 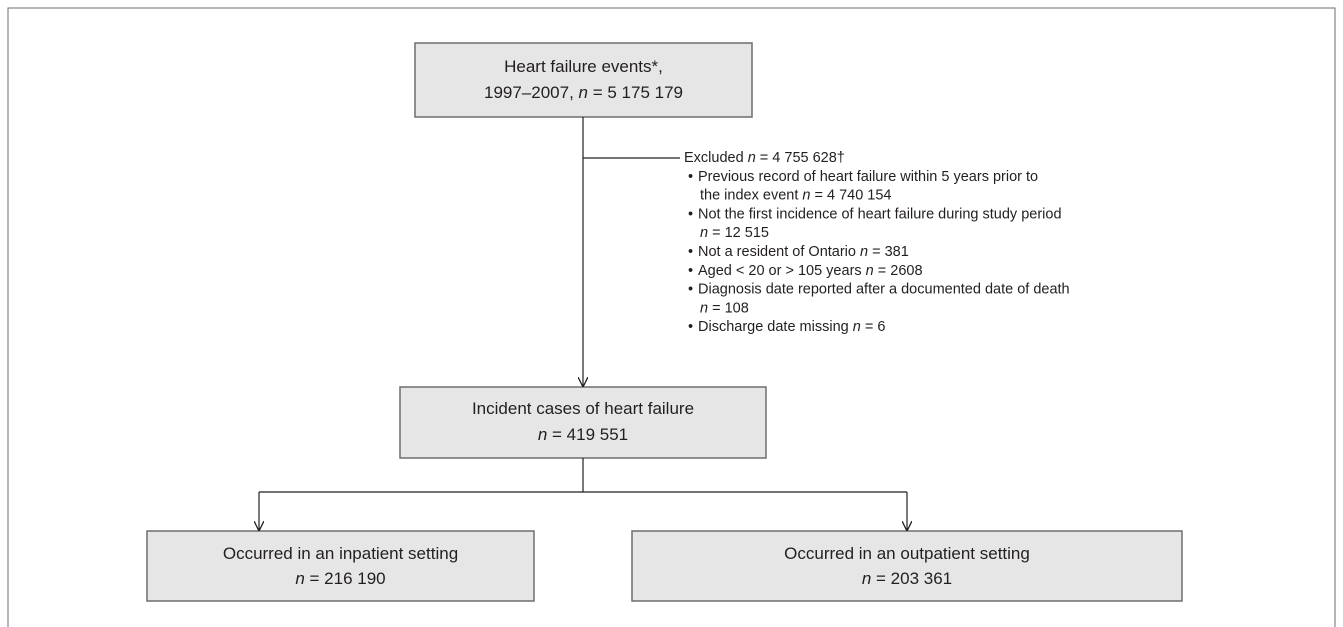 What do you see at coordinates (583, 434) in the screenshot?
I see `node-text: n = 419 551` at bounding box center [583, 434].